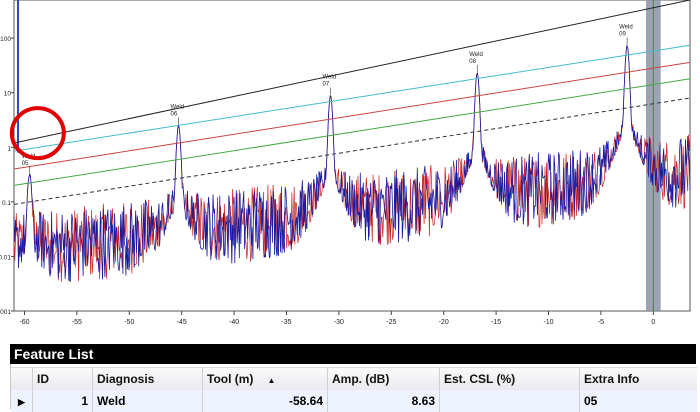  I want to click on x-tick-label: -15, so click(496, 322).